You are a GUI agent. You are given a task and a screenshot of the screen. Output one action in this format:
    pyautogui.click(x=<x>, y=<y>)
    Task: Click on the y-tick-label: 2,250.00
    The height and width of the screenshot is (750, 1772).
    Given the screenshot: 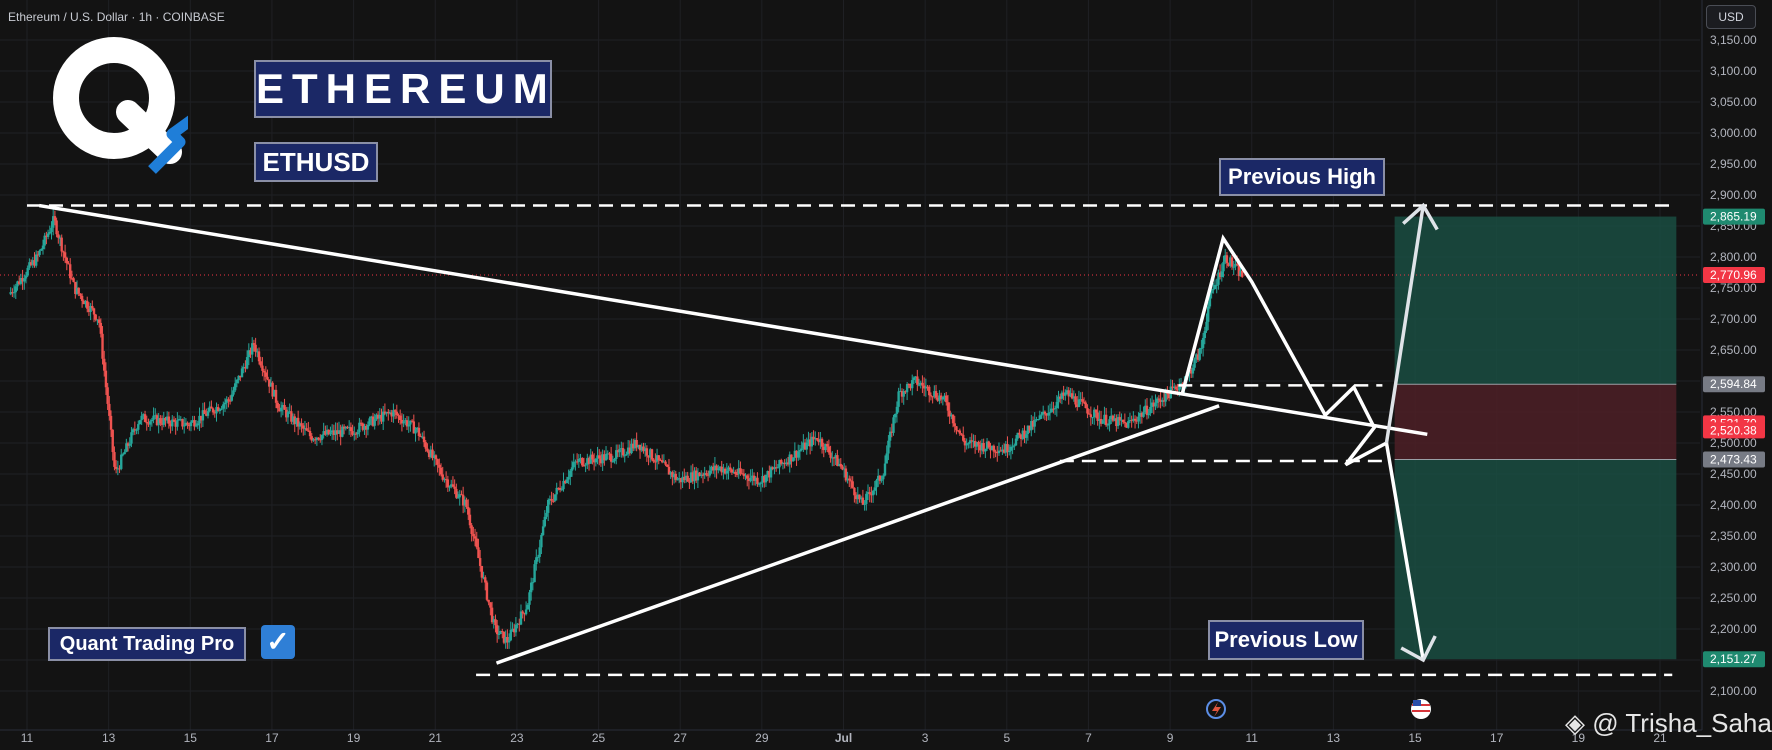 What is the action you would take?
    pyautogui.click(x=1733, y=598)
    